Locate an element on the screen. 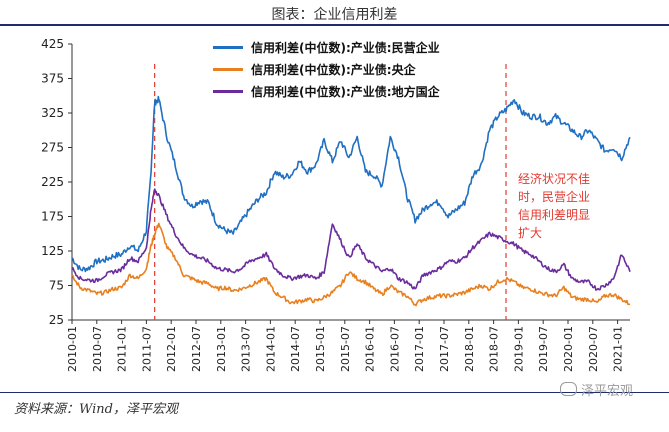 Image resolution: width=669 pixels, height=432 pixels. bottom-divider is located at coordinates (334, 392).